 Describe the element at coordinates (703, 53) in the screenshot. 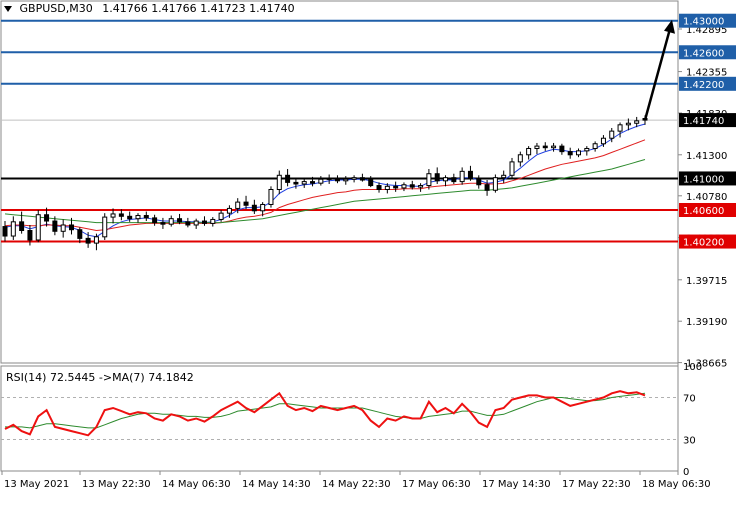

I see `level-label: 1.42600` at that location.